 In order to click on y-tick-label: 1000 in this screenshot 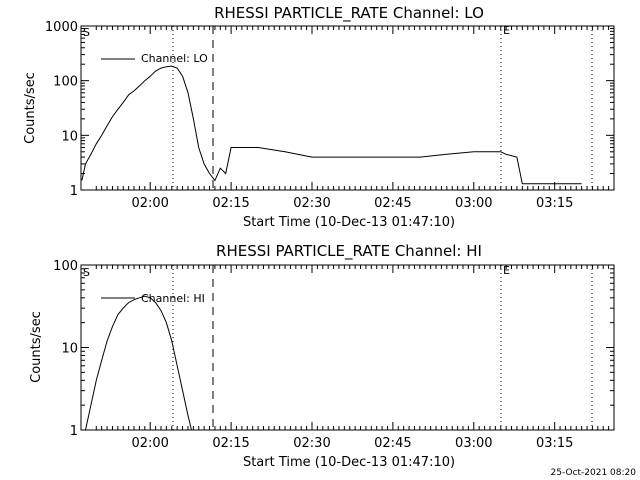, I will do `click(61, 27)`.